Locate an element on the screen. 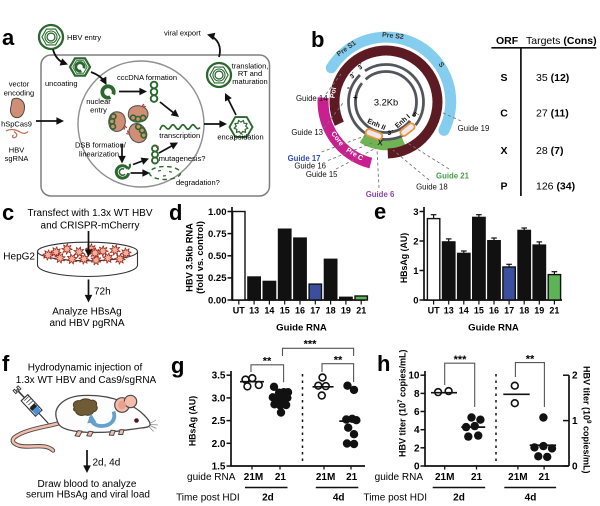 Image resolution: width=600 pixels, height=506 pixels. svg-text: 72h is located at coordinates (102, 292).